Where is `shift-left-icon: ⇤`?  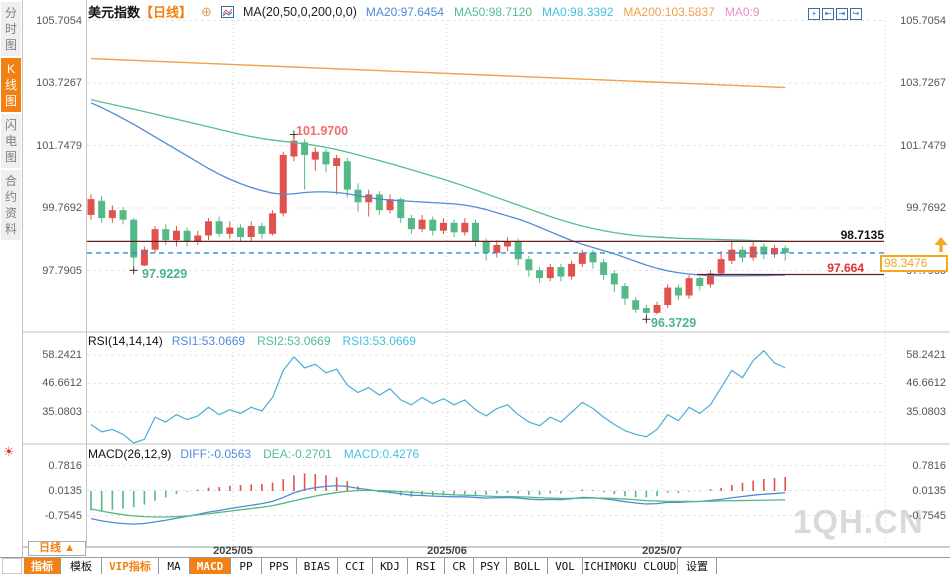 shift-left-icon: ⇤ is located at coordinates (828, 14).